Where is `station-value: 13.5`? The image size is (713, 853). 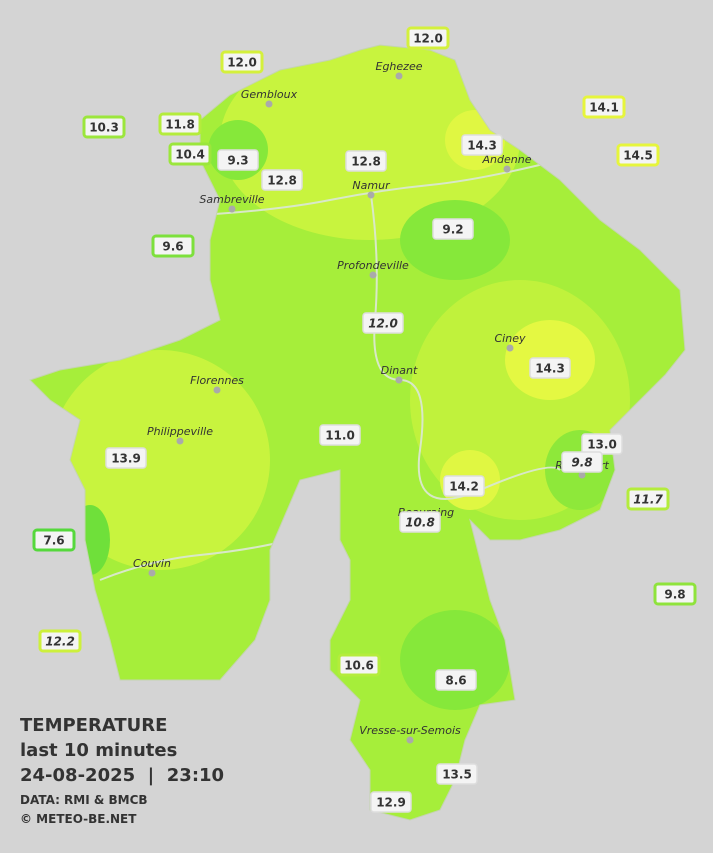
station-value: 13.5 is located at coordinates (457, 775).